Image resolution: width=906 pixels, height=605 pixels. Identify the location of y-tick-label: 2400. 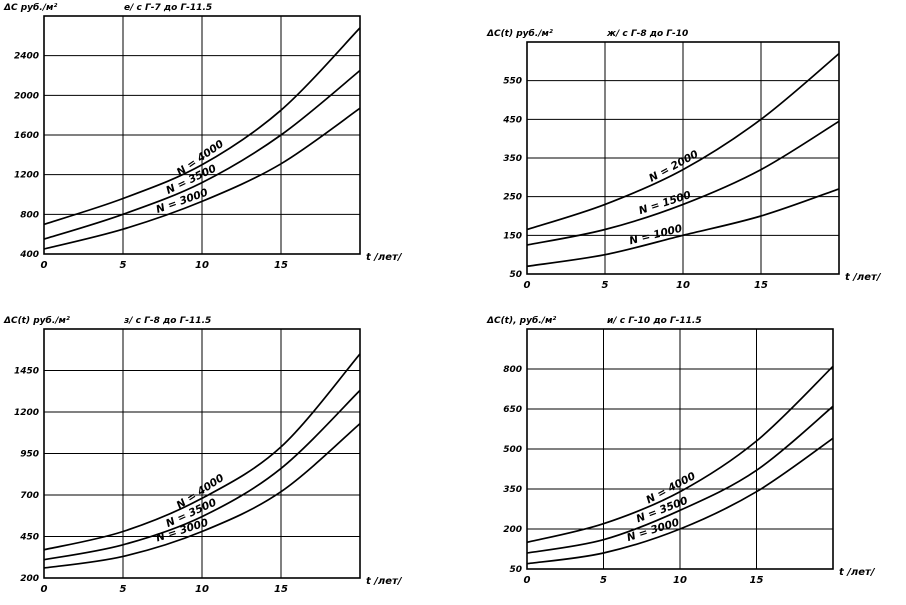
(26, 57).